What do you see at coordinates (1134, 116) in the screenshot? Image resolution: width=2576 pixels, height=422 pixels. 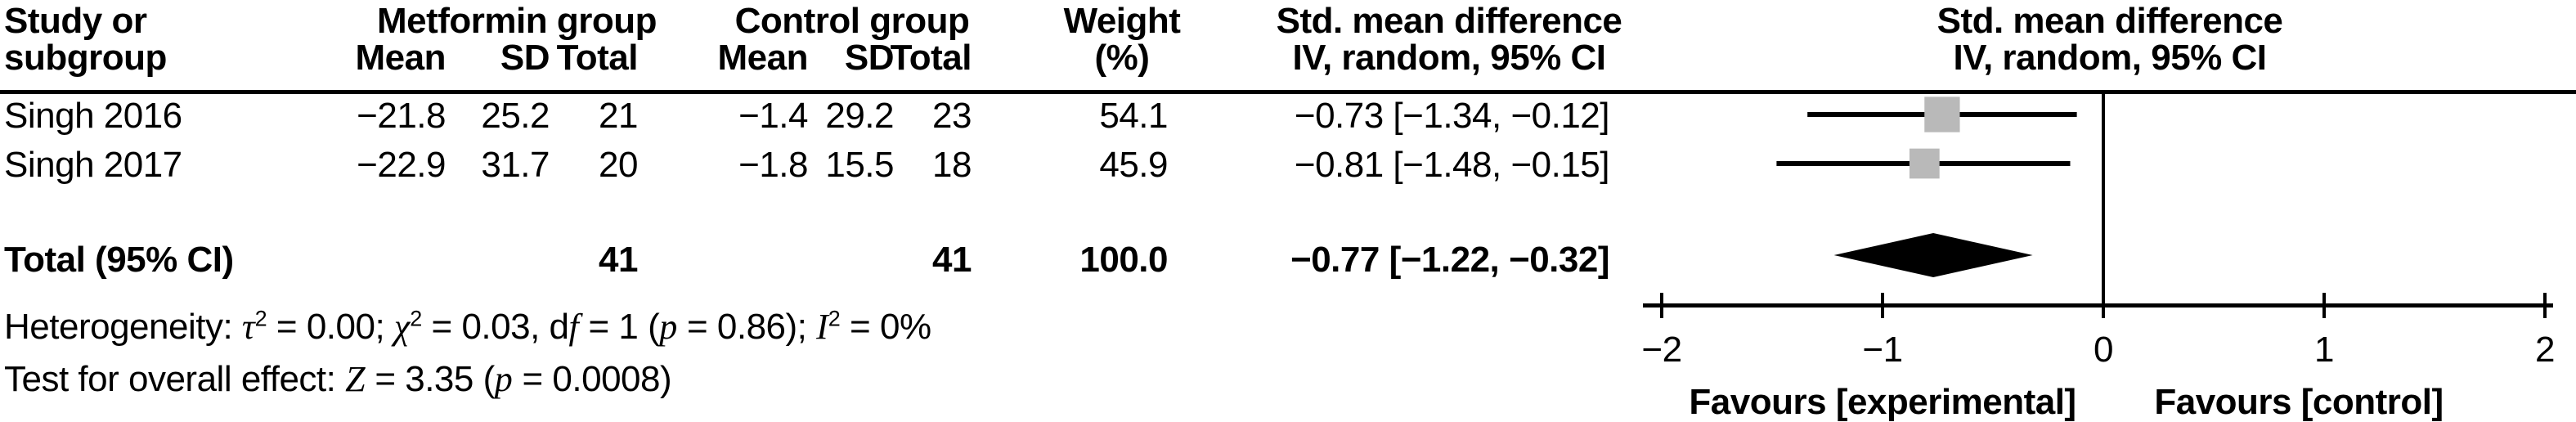 I see `weight-value: 54.1` at bounding box center [1134, 116].